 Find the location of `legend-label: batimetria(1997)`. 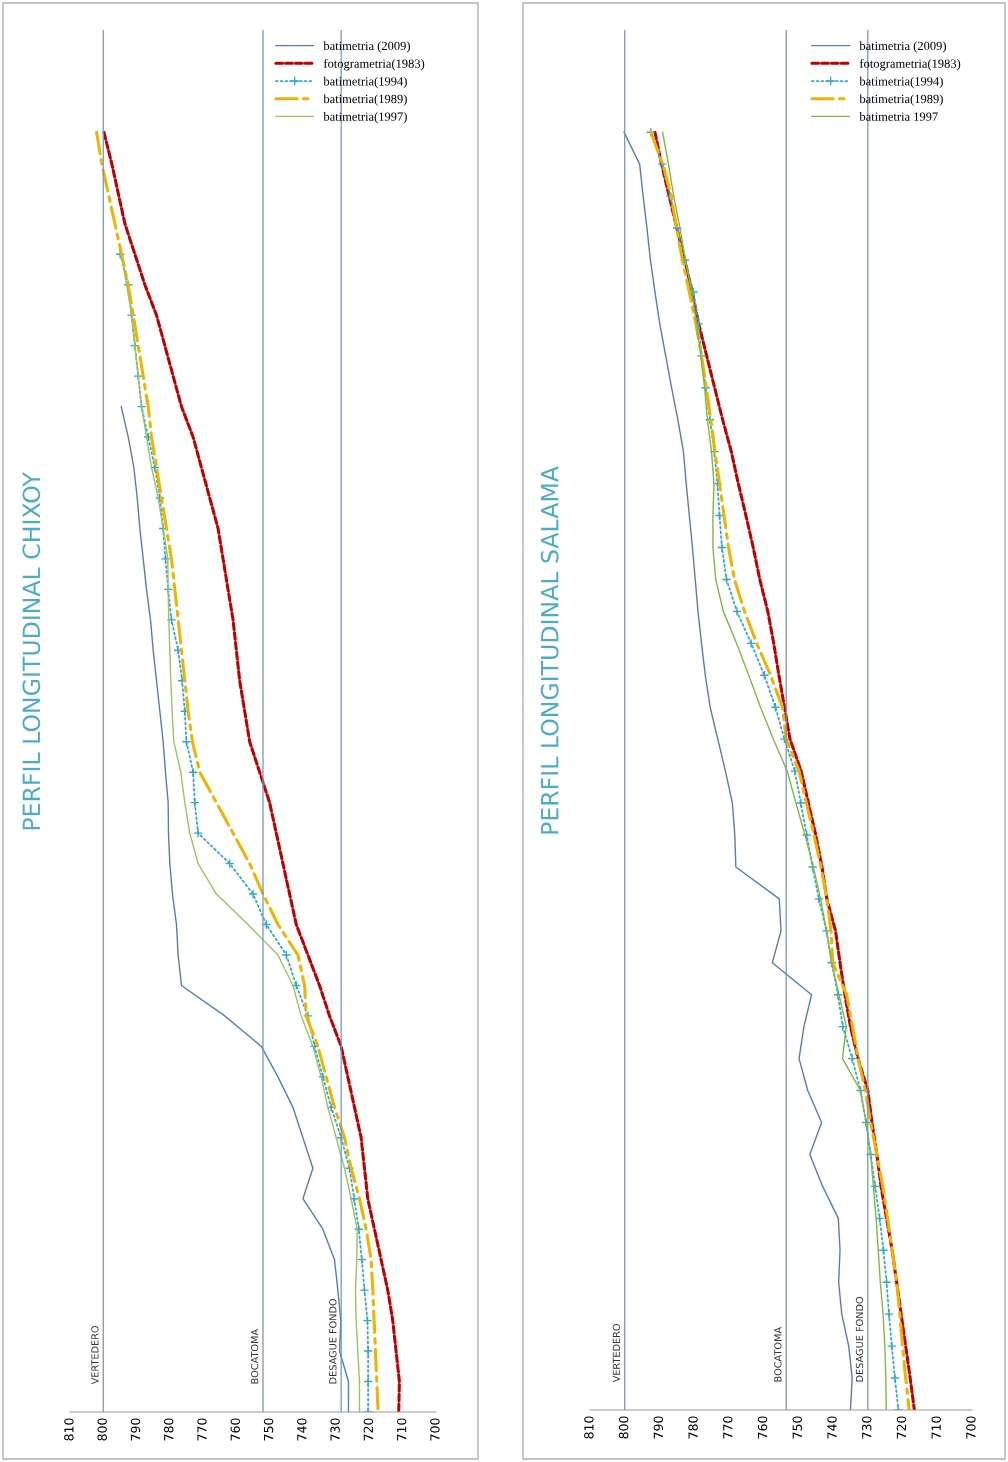

legend-label: batimetria(1997) is located at coordinates (365, 118).